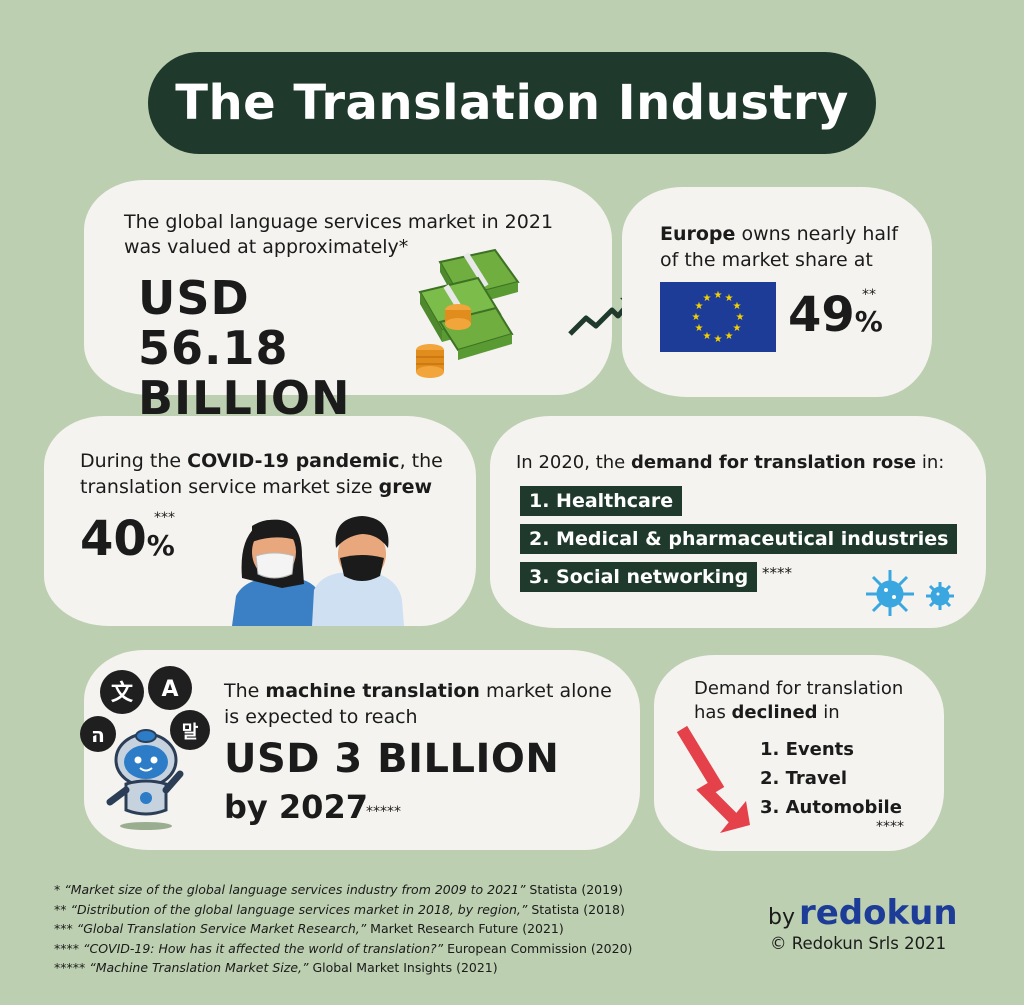  What do you see at coordinates (127, 539) in the screenshot?
I see `covid-percent: 40%` at bounding box center [127, 539].